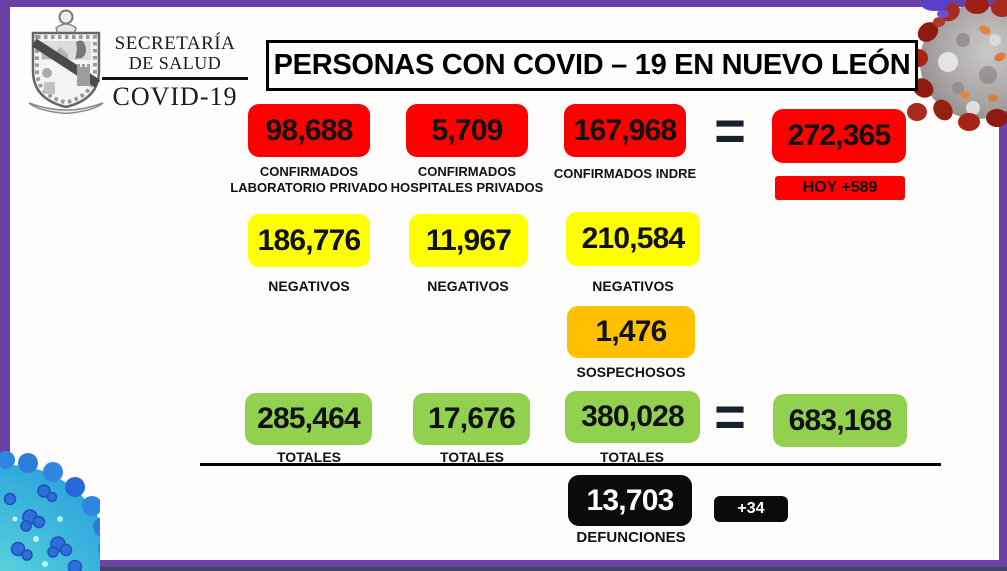  I want to click on confirmed-private-hospitals-label: CONFIRMADOS HOSPITALES PRIVADOS, so click(467, 179).